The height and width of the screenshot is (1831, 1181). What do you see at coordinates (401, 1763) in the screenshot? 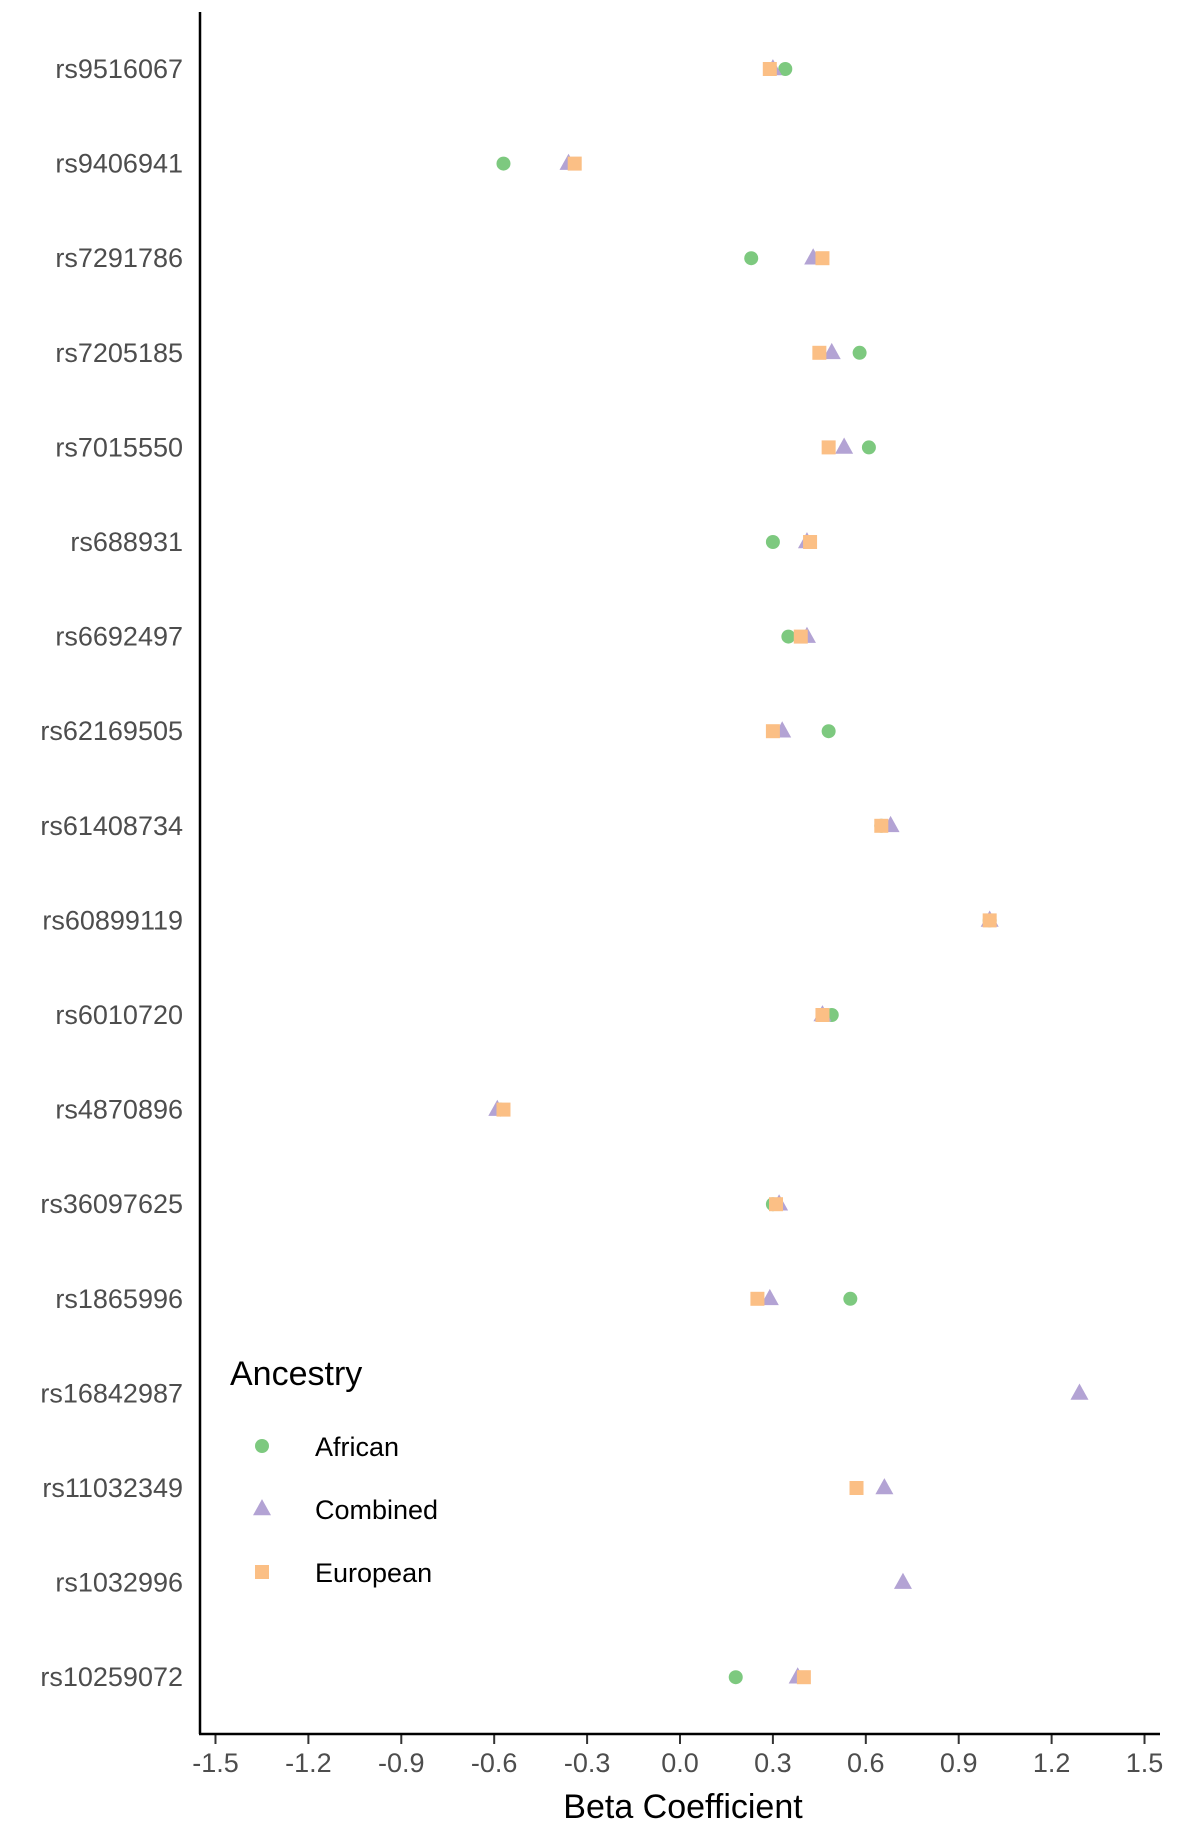
I see `x-tick-label: -0.9` at bounding box center [401, 1763].